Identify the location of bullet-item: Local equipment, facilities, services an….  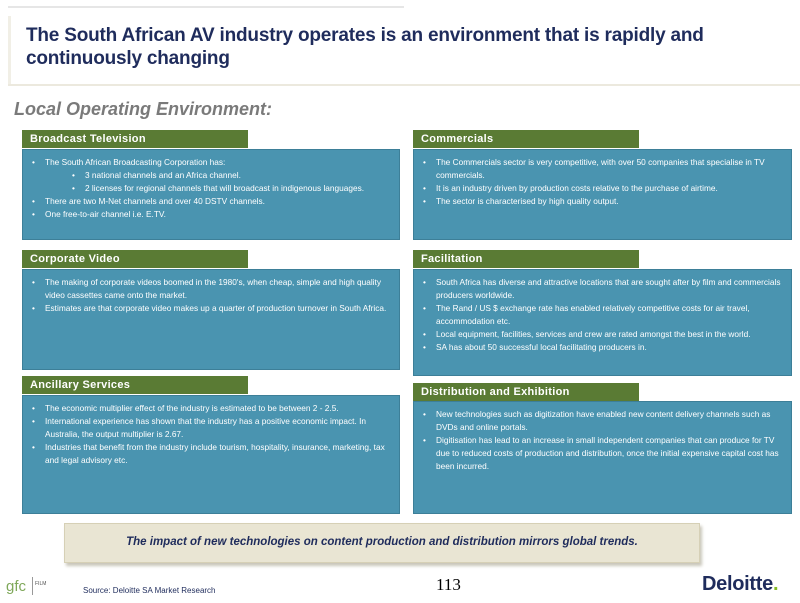
(604, 334).